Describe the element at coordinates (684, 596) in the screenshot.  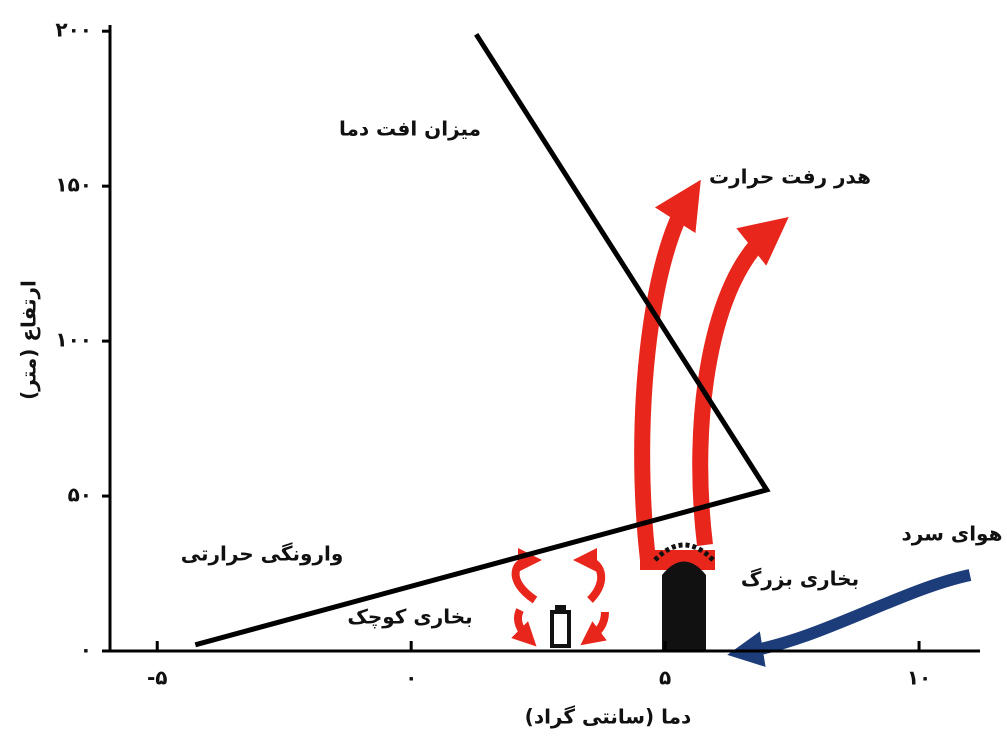
I see `big-heater` at that location.